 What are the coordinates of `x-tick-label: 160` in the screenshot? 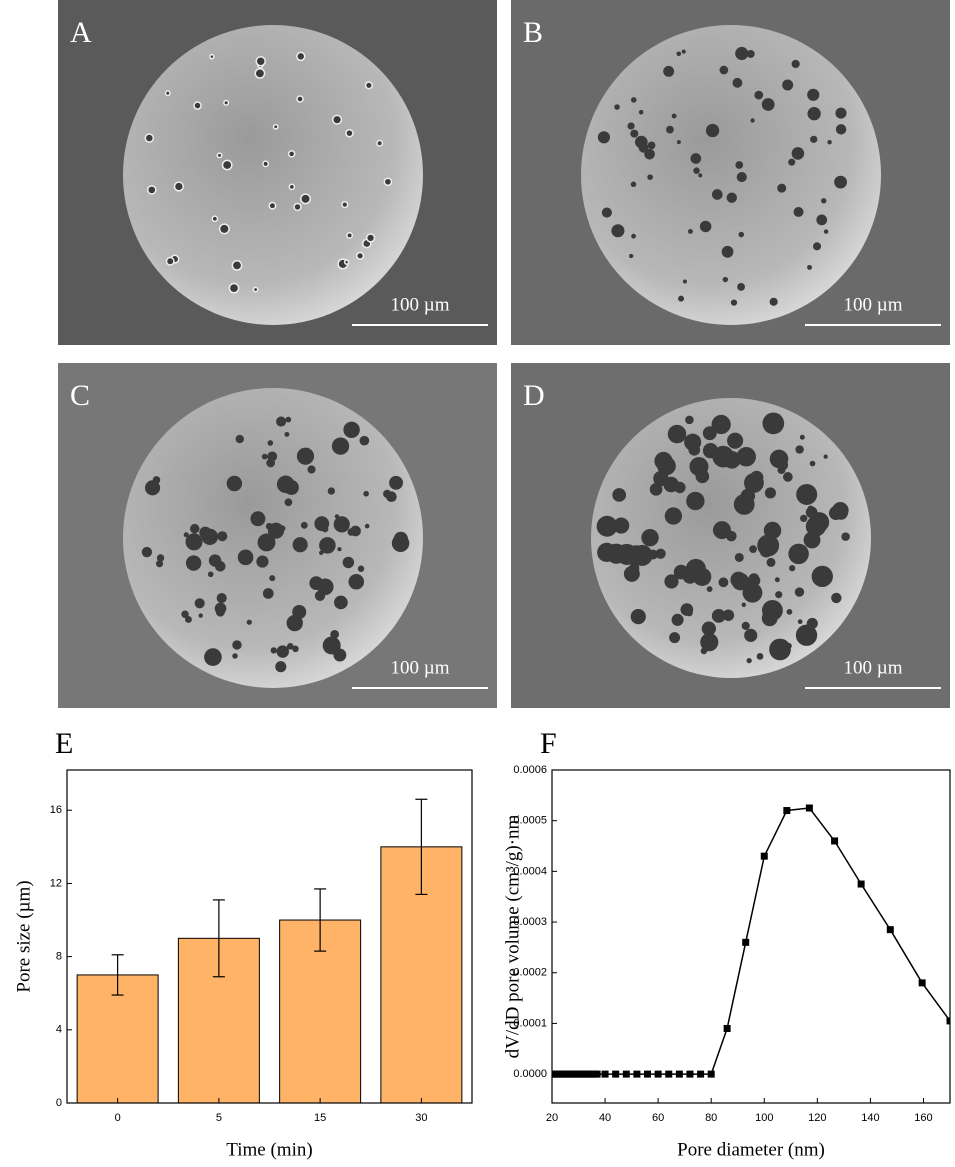 It's located at (923, 1118).